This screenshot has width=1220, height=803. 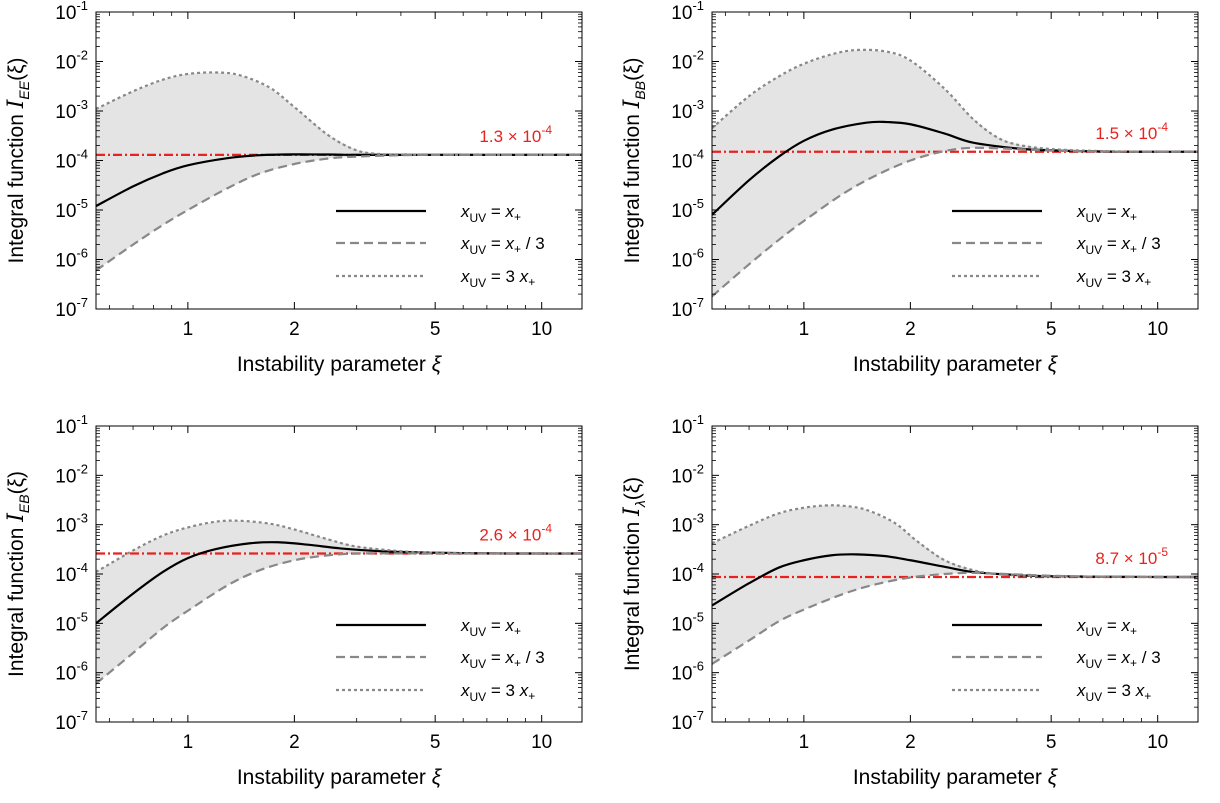 I want to click on reference-annotation: 1.5 × 10⁻⁴, so click(x=1131, y=131).